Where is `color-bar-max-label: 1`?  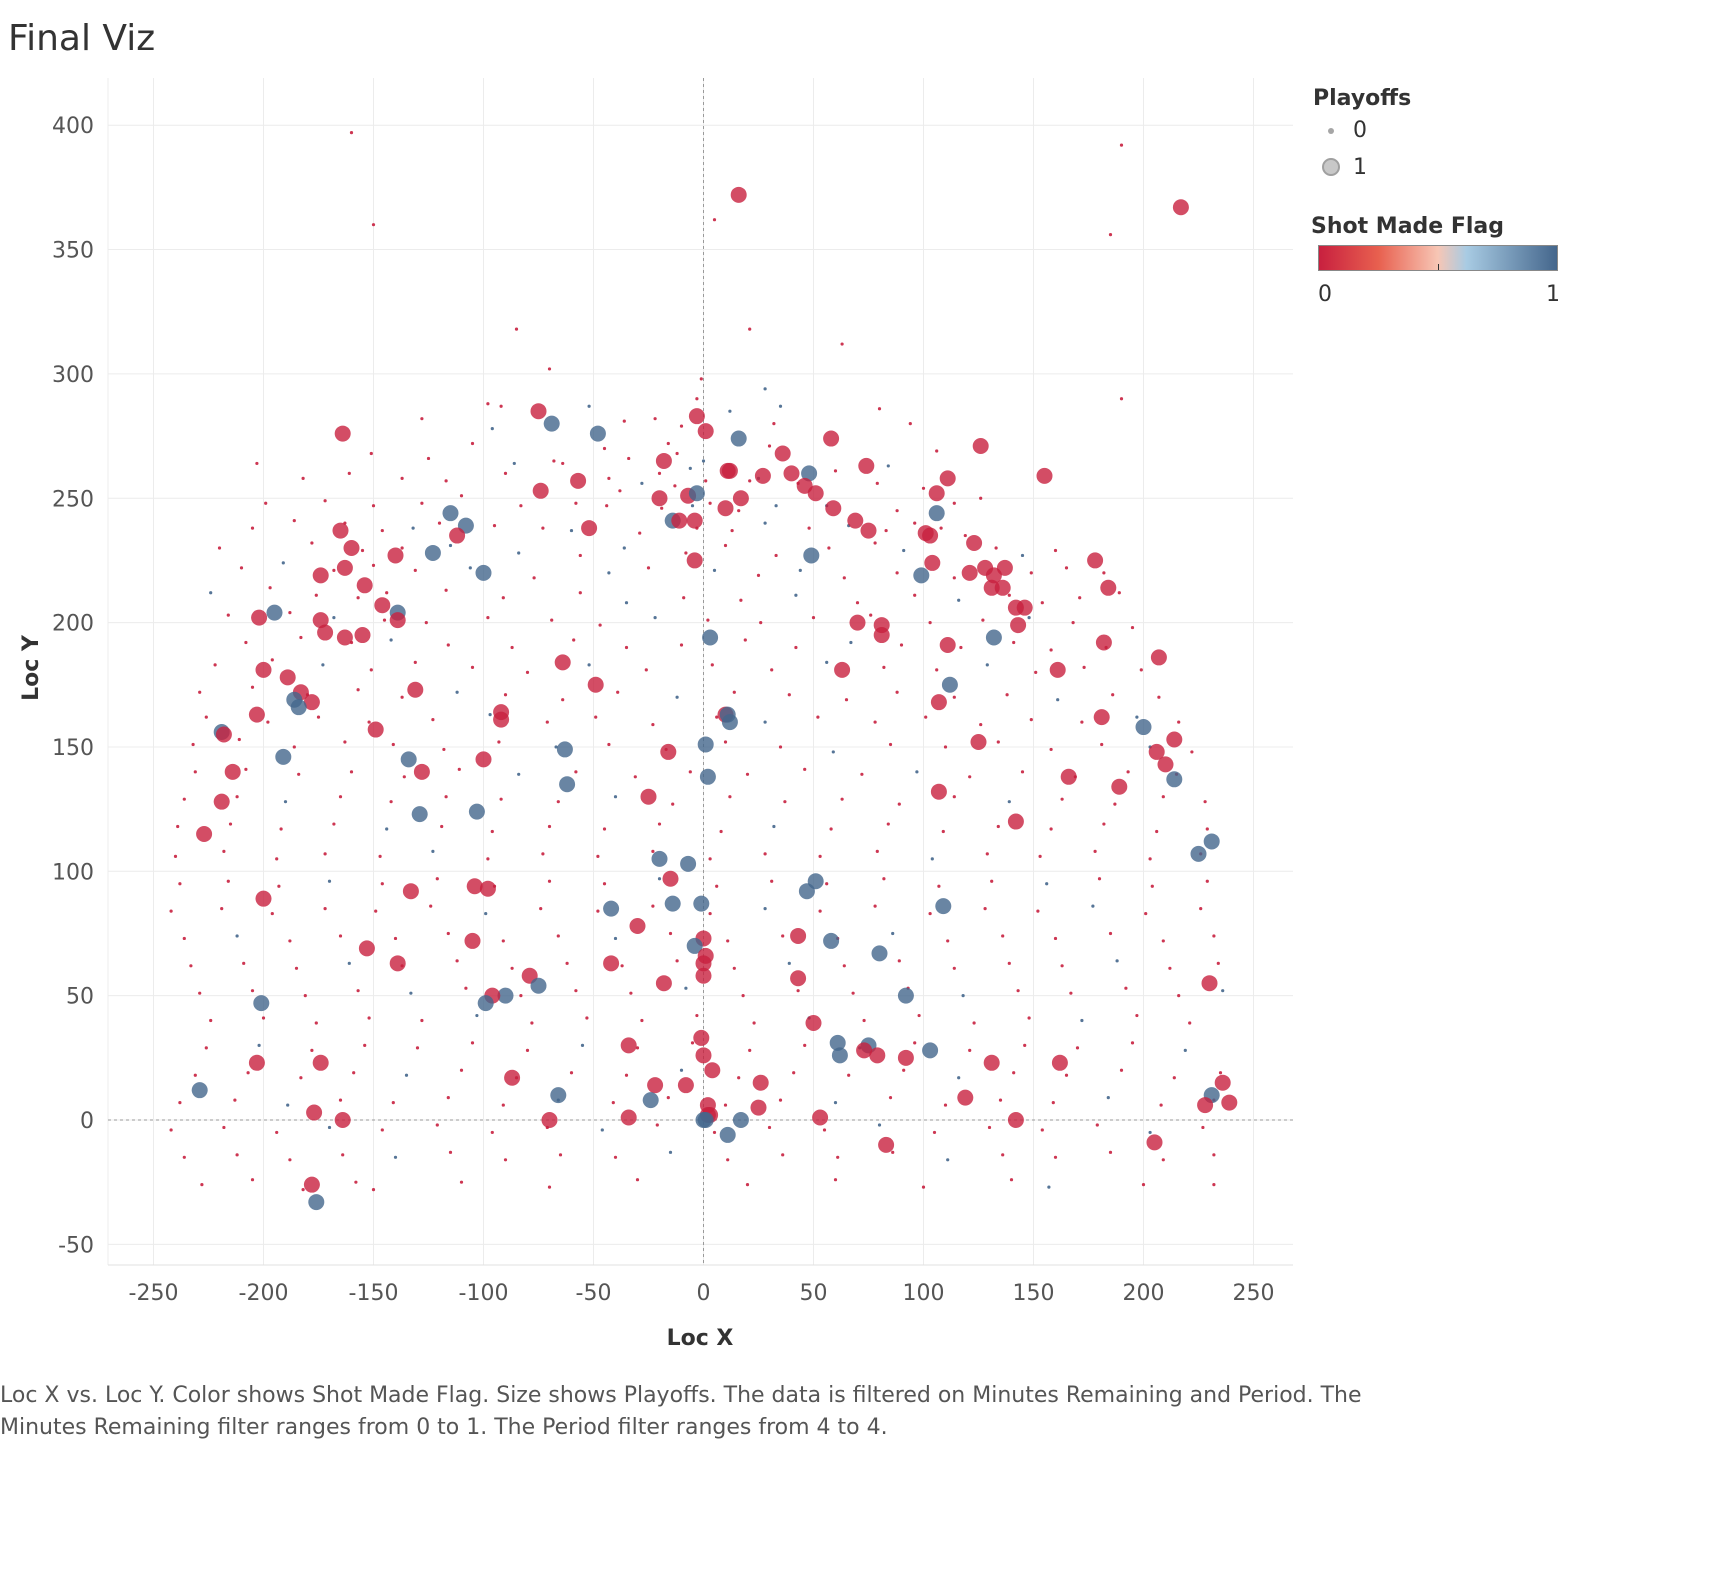
color-bar-max-label: 1 is located at coordinates (1553, 294).